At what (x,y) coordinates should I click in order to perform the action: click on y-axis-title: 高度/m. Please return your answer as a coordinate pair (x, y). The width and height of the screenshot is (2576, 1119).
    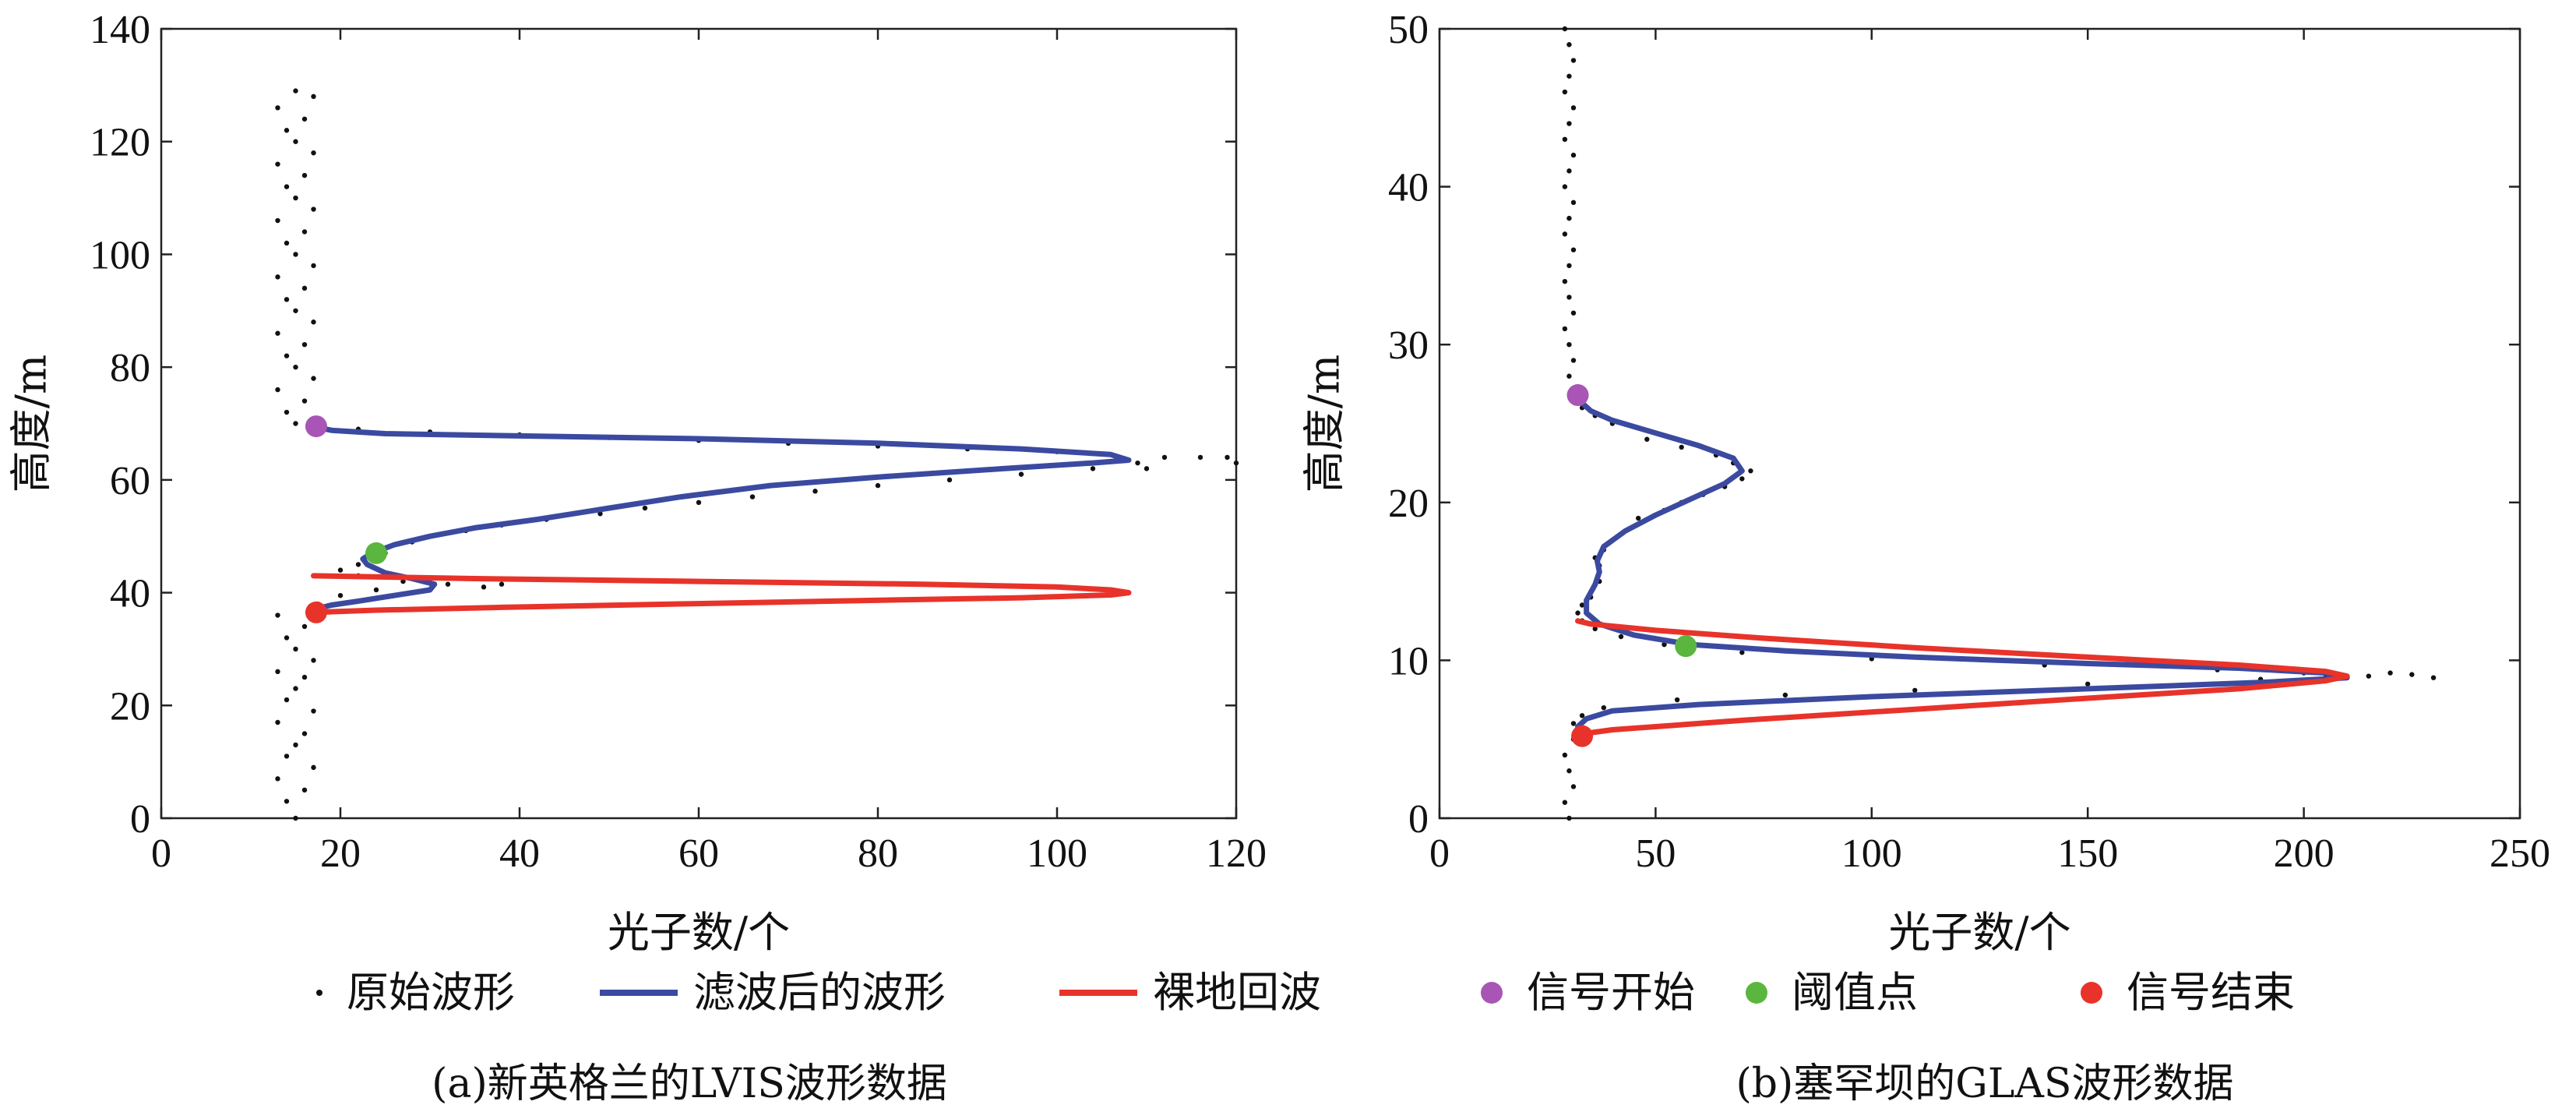
    Looking at the image, I should click on (1324, 423).